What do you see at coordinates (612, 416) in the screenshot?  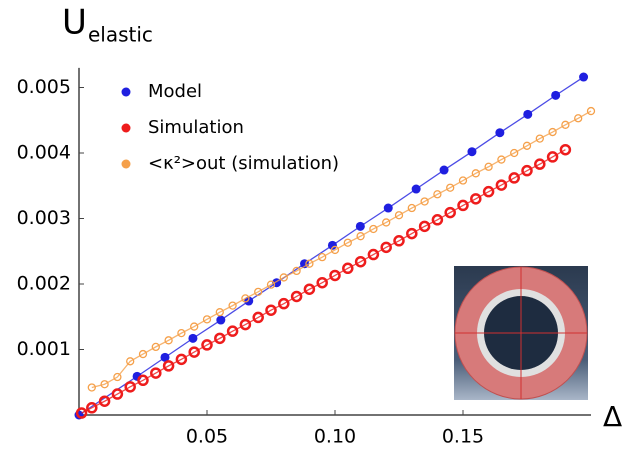 I see `x-axis-label: Δ` at bounding box center [612, 416].